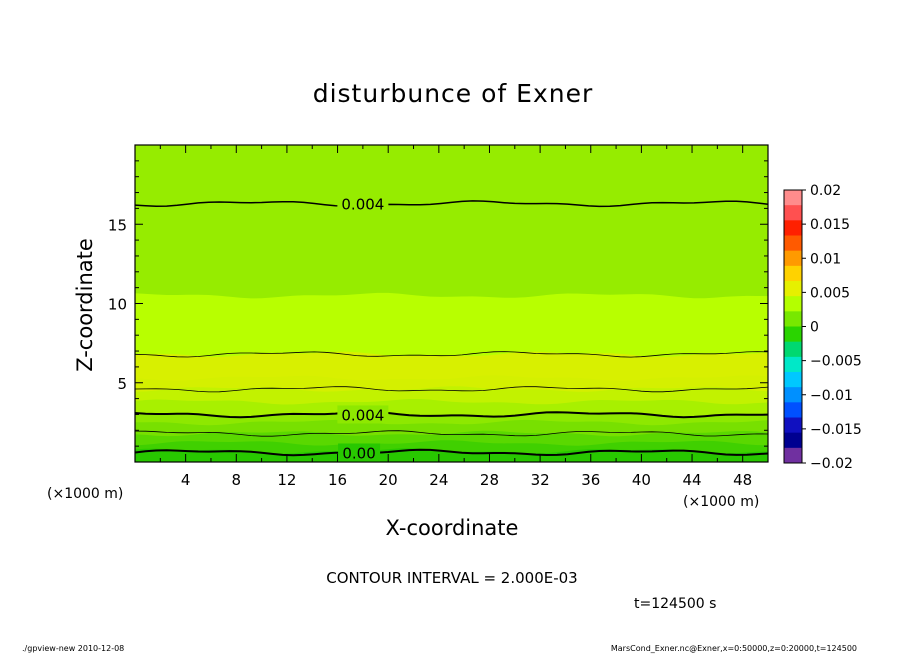  I want to click on y-axis-label: Z-coordinate, so click(85, 305).